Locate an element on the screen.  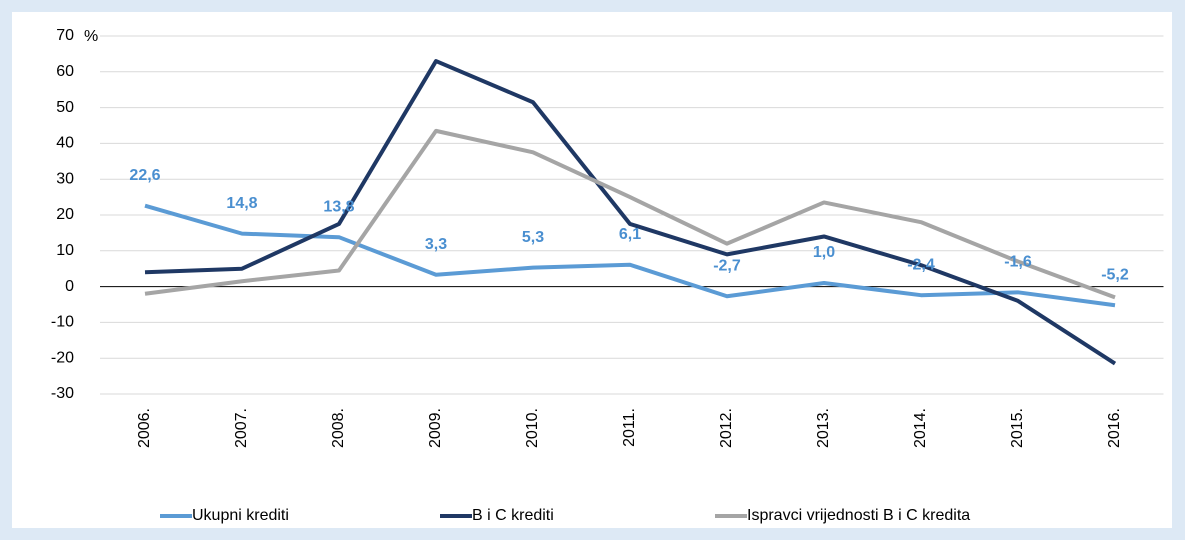
x-tick-label: 2008. is located at coordinates (338, 428).